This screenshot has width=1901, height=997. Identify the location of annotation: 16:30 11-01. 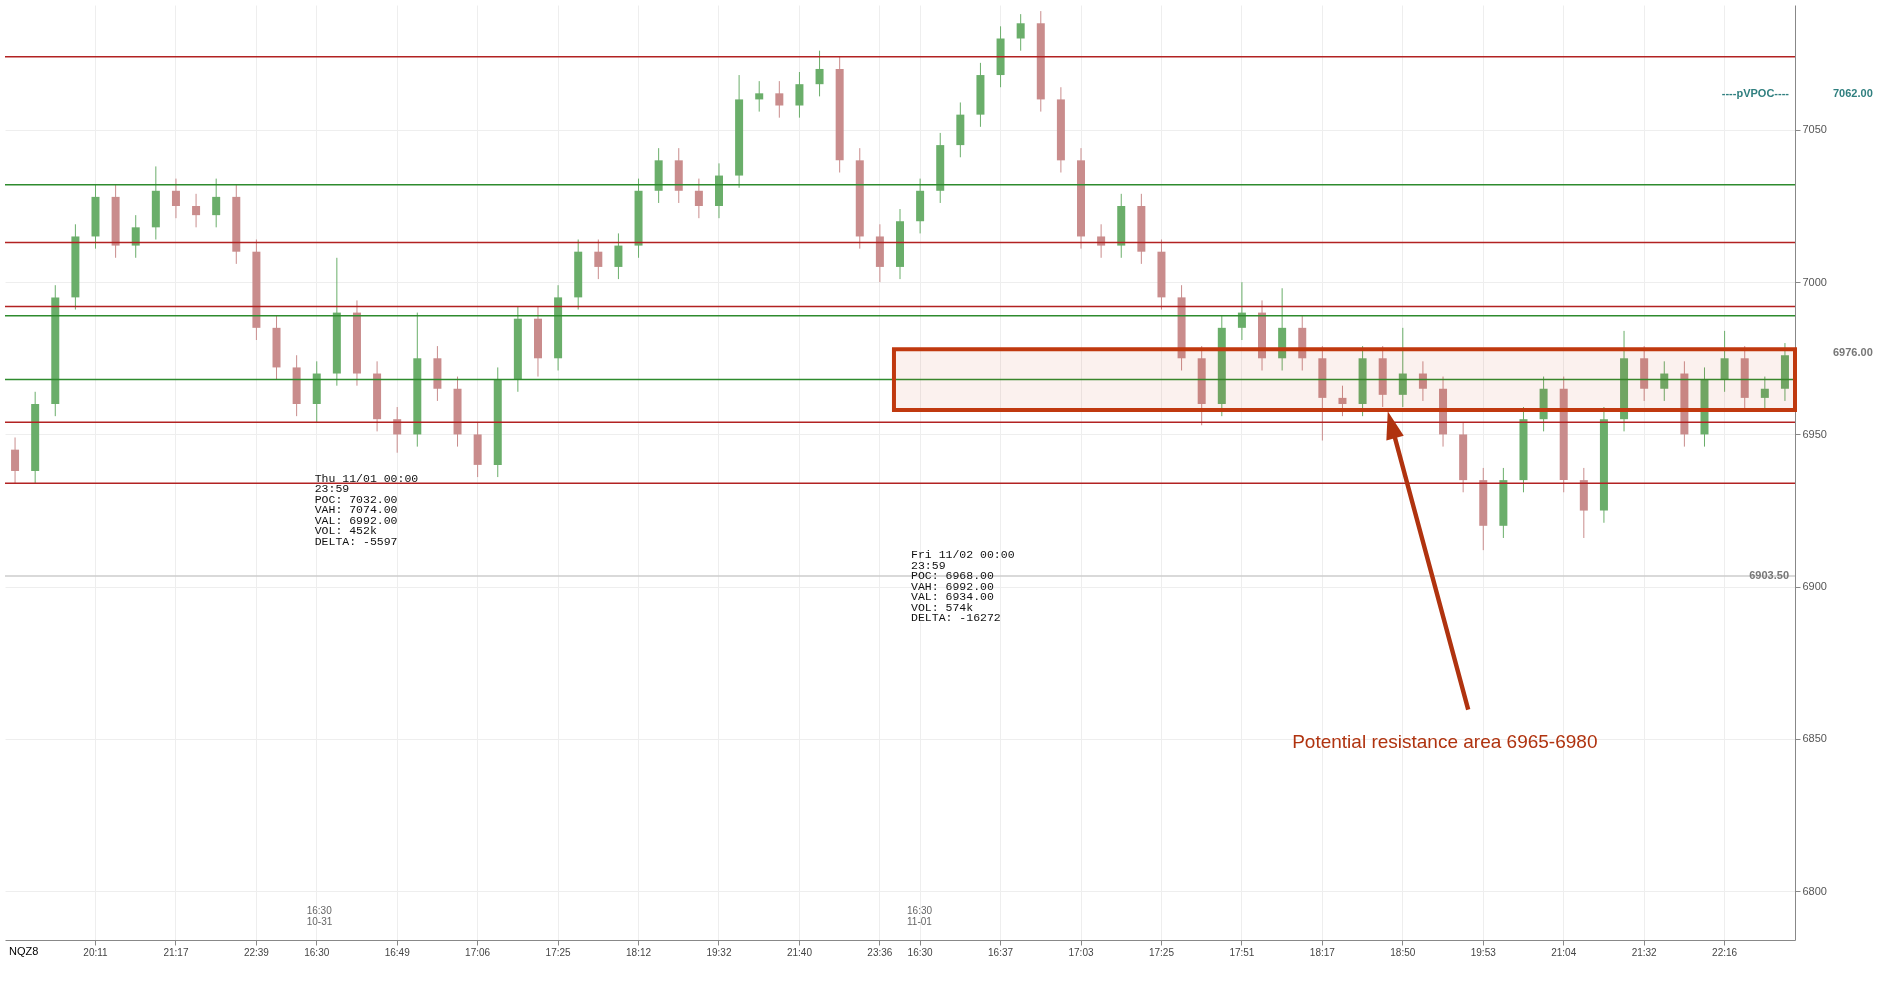
(920, 916).